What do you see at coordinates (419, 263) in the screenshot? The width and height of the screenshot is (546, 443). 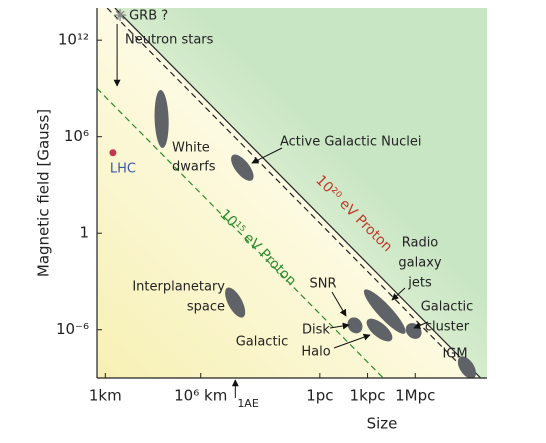 I see `object-label: galaxy` at bounding box center [419, 263].